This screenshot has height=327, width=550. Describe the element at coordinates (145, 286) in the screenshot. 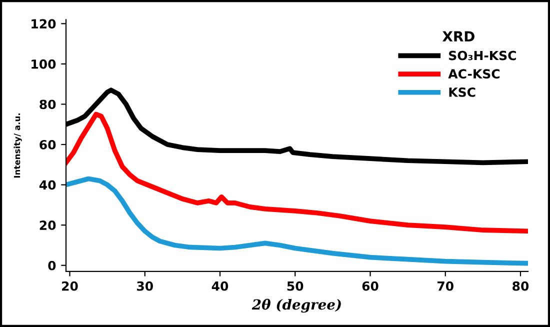

I see `x-tick-label: 30` at that location.